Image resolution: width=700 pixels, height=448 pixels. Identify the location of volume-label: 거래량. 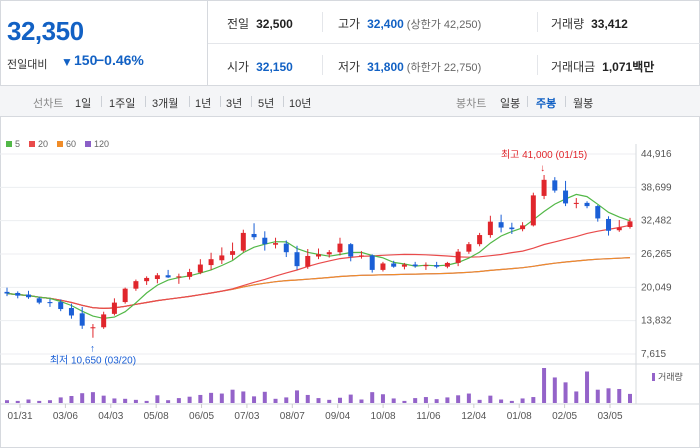
(568, 24).